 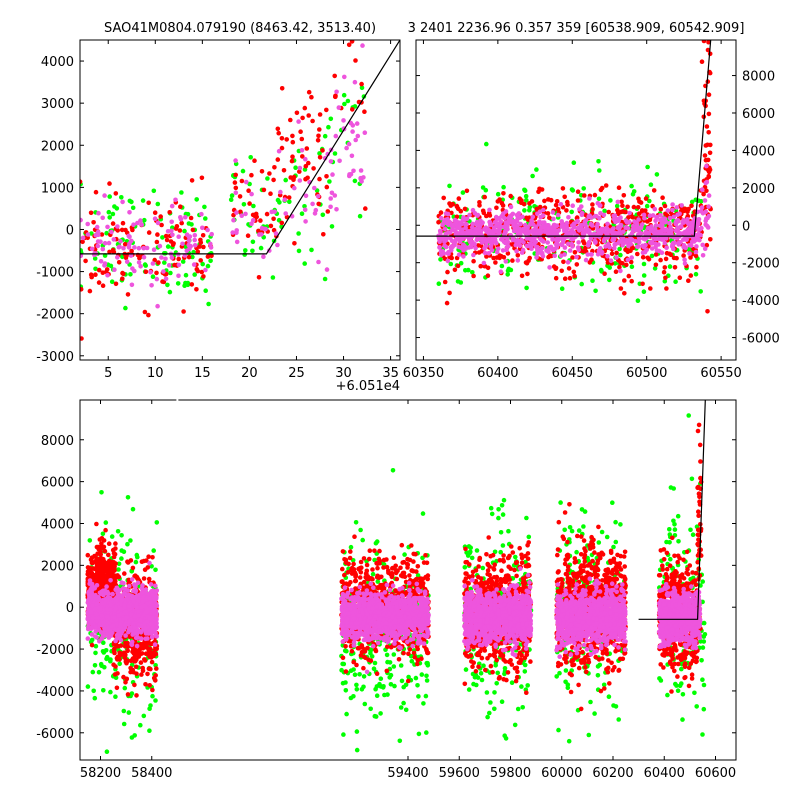 What do you see at coordinates (758, 77) in the screenshot?
I see `y-tick-label: 8000` at bounding box center [758, 77].